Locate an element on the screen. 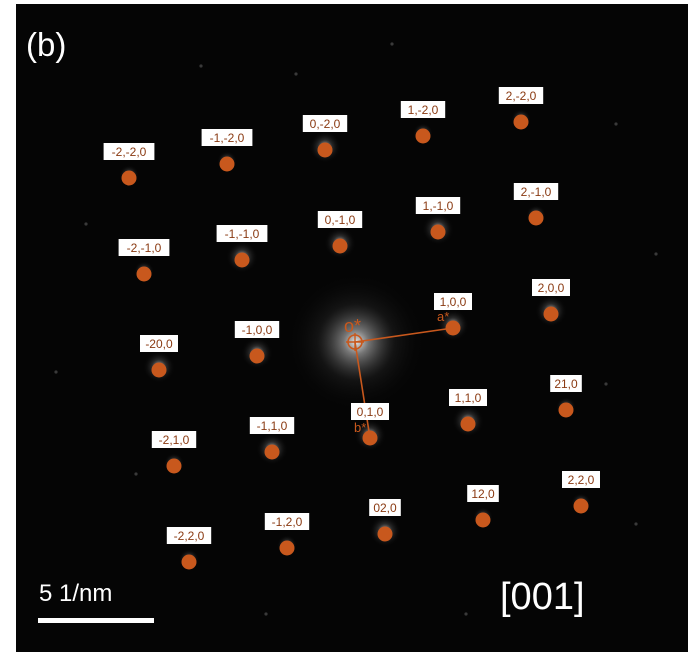 This screenshot has width=693, height=665. reflection-label: -1,0,0 is located at coordinates (257, 330).